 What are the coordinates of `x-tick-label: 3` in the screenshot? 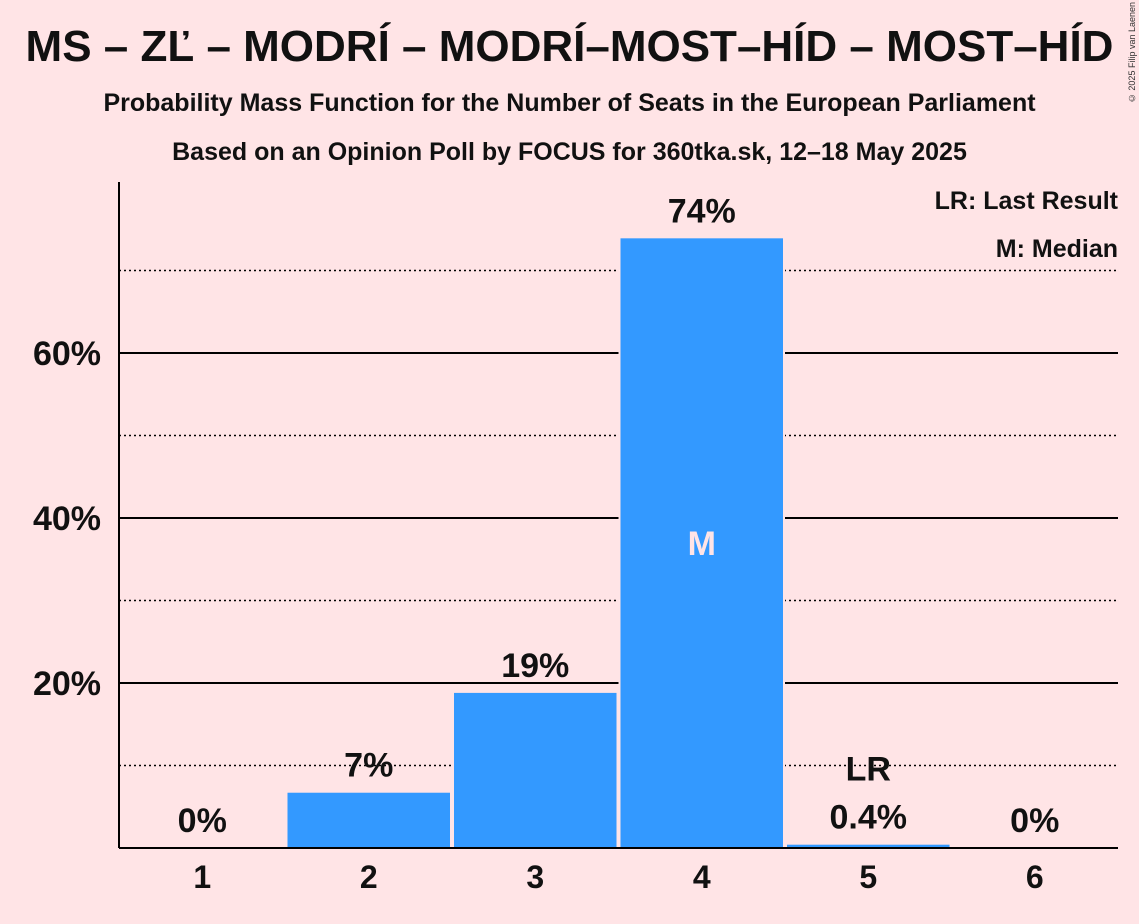 It's located at (535, 877).